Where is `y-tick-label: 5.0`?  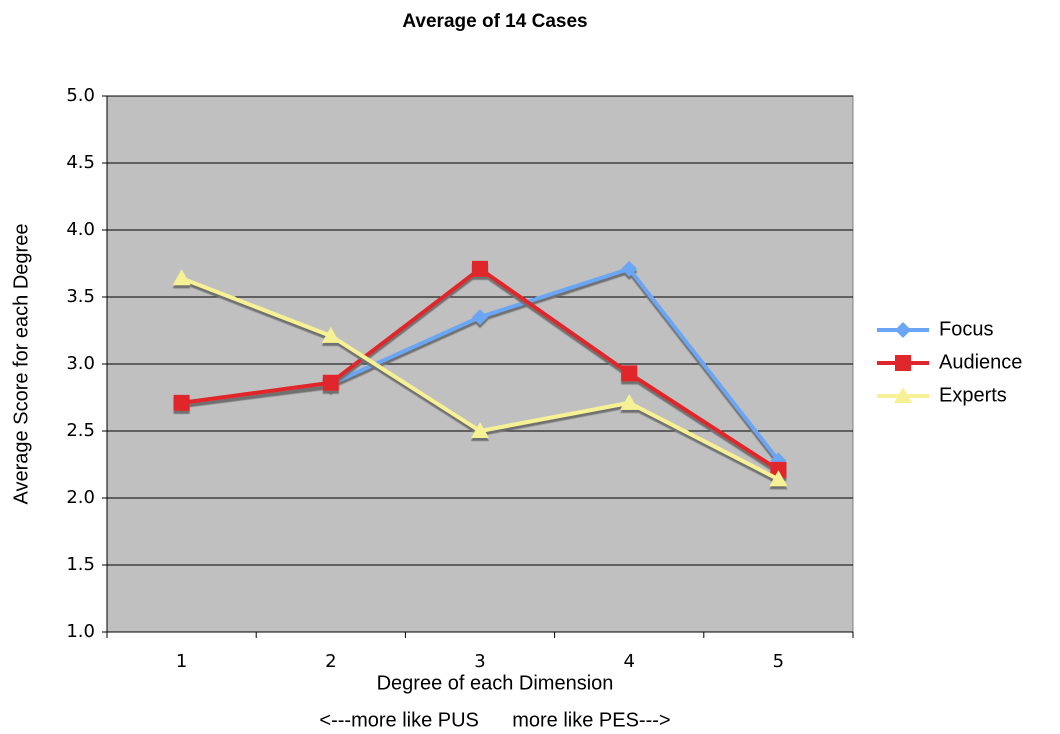
y-tick-label: 5.0 is located at coordinates (80, 95).